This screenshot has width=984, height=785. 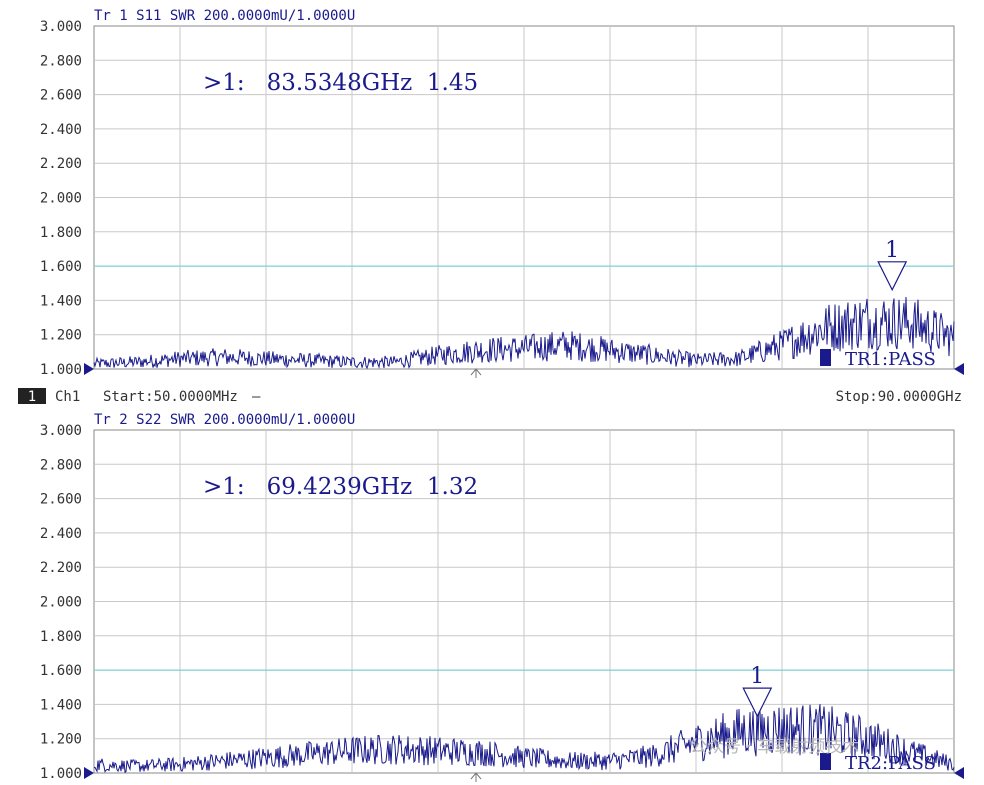 I want to click on limit-test-status: TR2:PASS, so click(x=890, y=763).